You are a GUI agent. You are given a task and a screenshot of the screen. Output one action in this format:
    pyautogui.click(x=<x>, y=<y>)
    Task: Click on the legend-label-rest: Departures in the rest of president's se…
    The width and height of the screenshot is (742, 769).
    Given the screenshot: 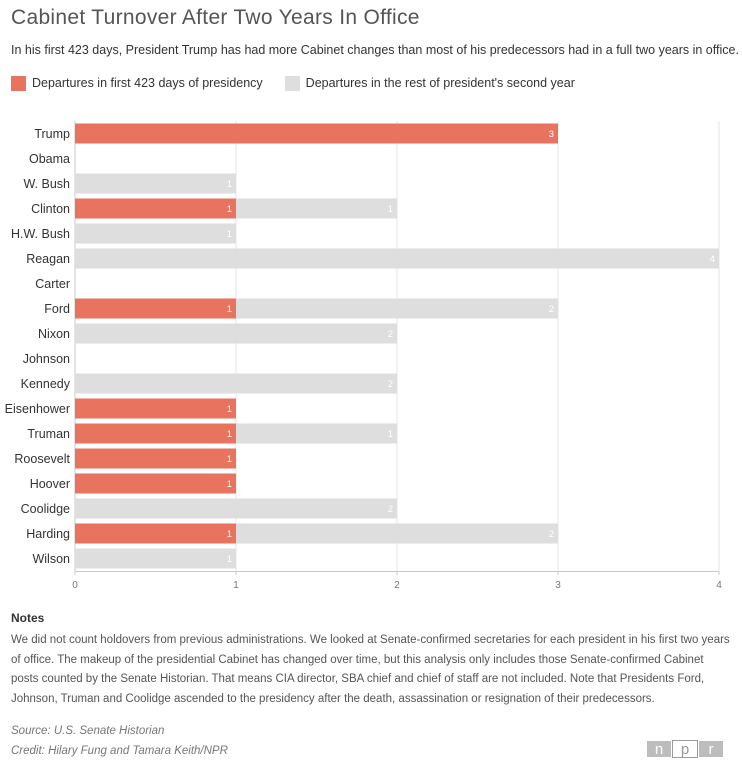 What is the action you would take?
    pyautogui.click(x=440, y=83)
    